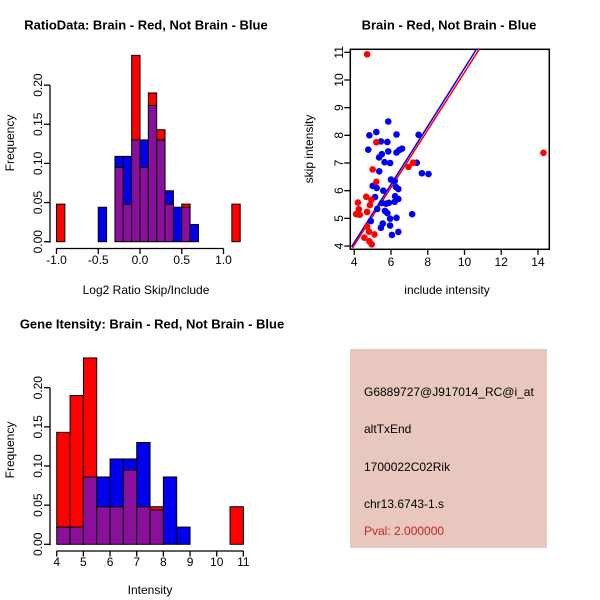  Describe the element at coordinates (150, 590) in the screenshot. I see `hist-intensity-xlabel: Intensity` at that location.